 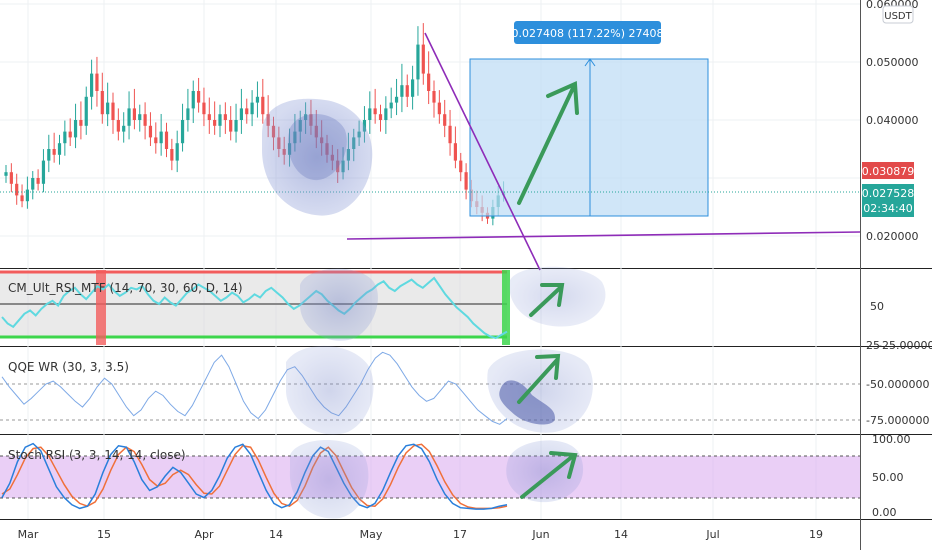 What do you see at coordinates (873, 345) in the screenshot?
I see `rsi-ytick-25: 25` at bounding box center [873, 345].